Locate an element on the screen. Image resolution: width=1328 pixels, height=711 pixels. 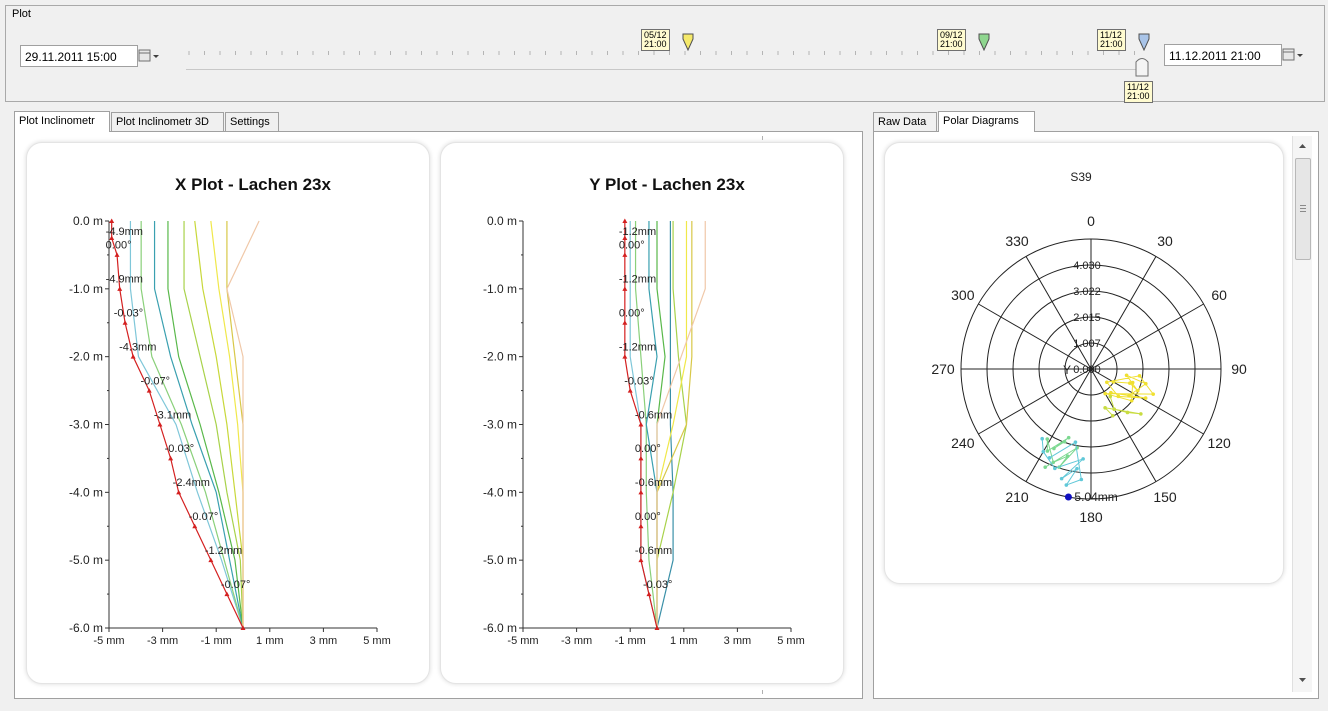
slider-thumb is located at coordinates (1142, 68).